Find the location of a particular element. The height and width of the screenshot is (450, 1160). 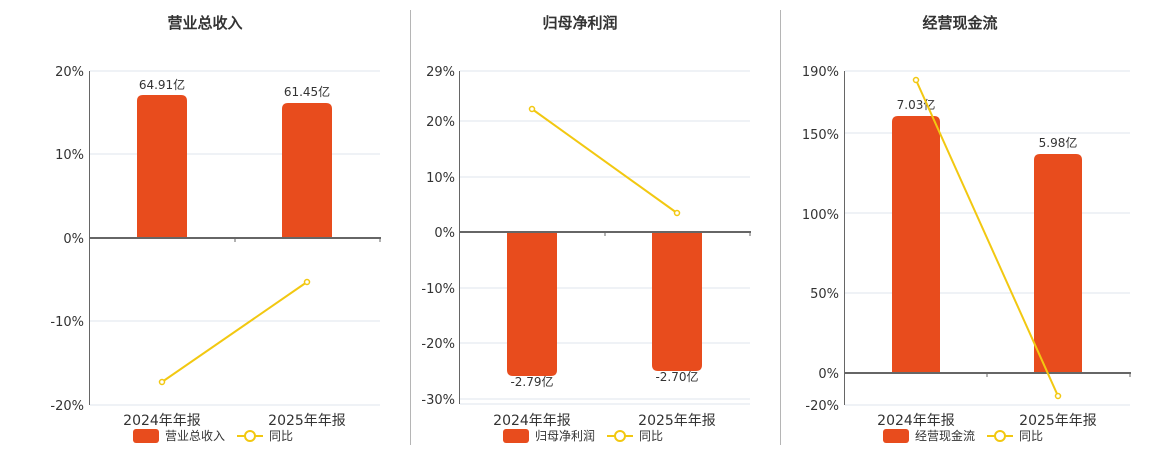

legend: 归母净利润 同比 is located at coordinates (583, 435).